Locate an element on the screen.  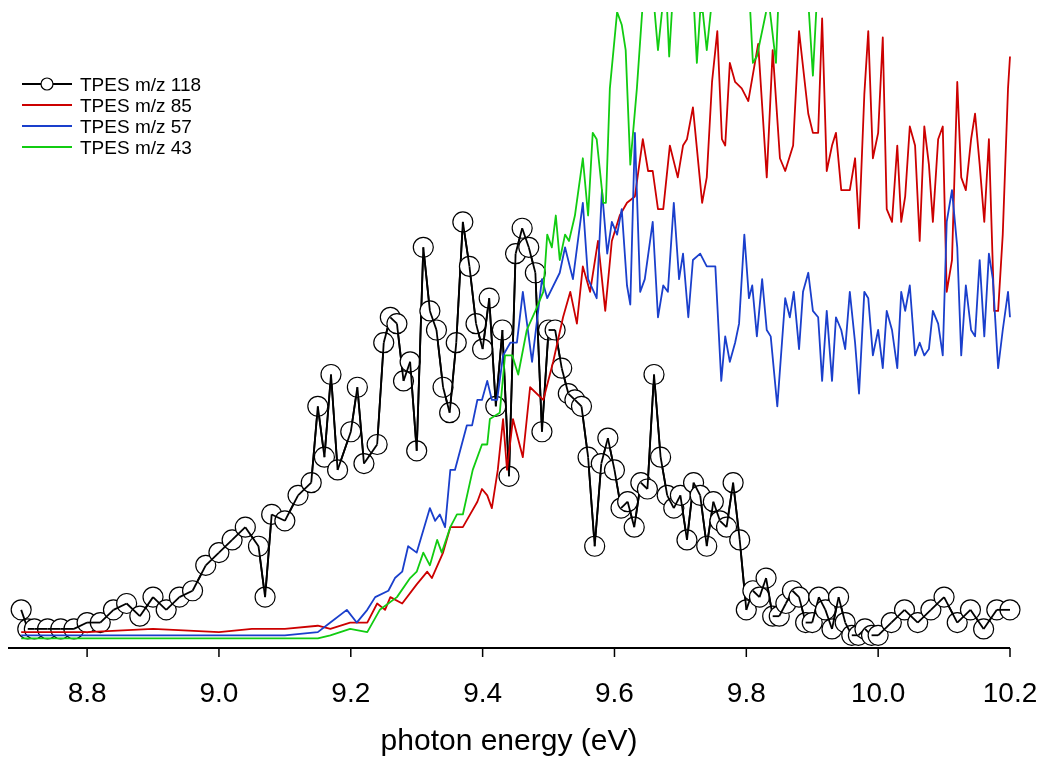
x-tick-label: 9.2 is located at coordinates (351, 692).